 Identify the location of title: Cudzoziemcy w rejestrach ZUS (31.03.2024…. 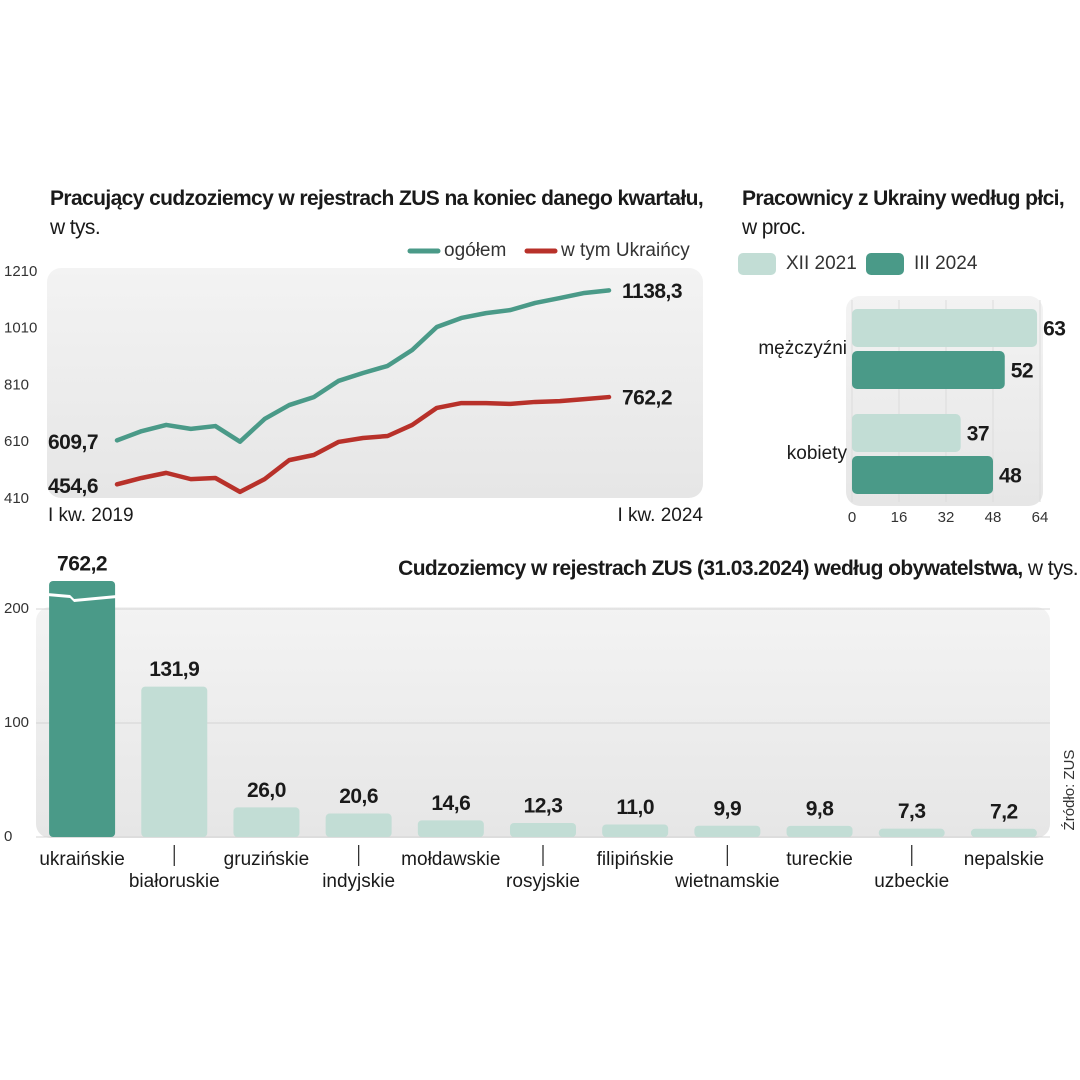
(710, 568).